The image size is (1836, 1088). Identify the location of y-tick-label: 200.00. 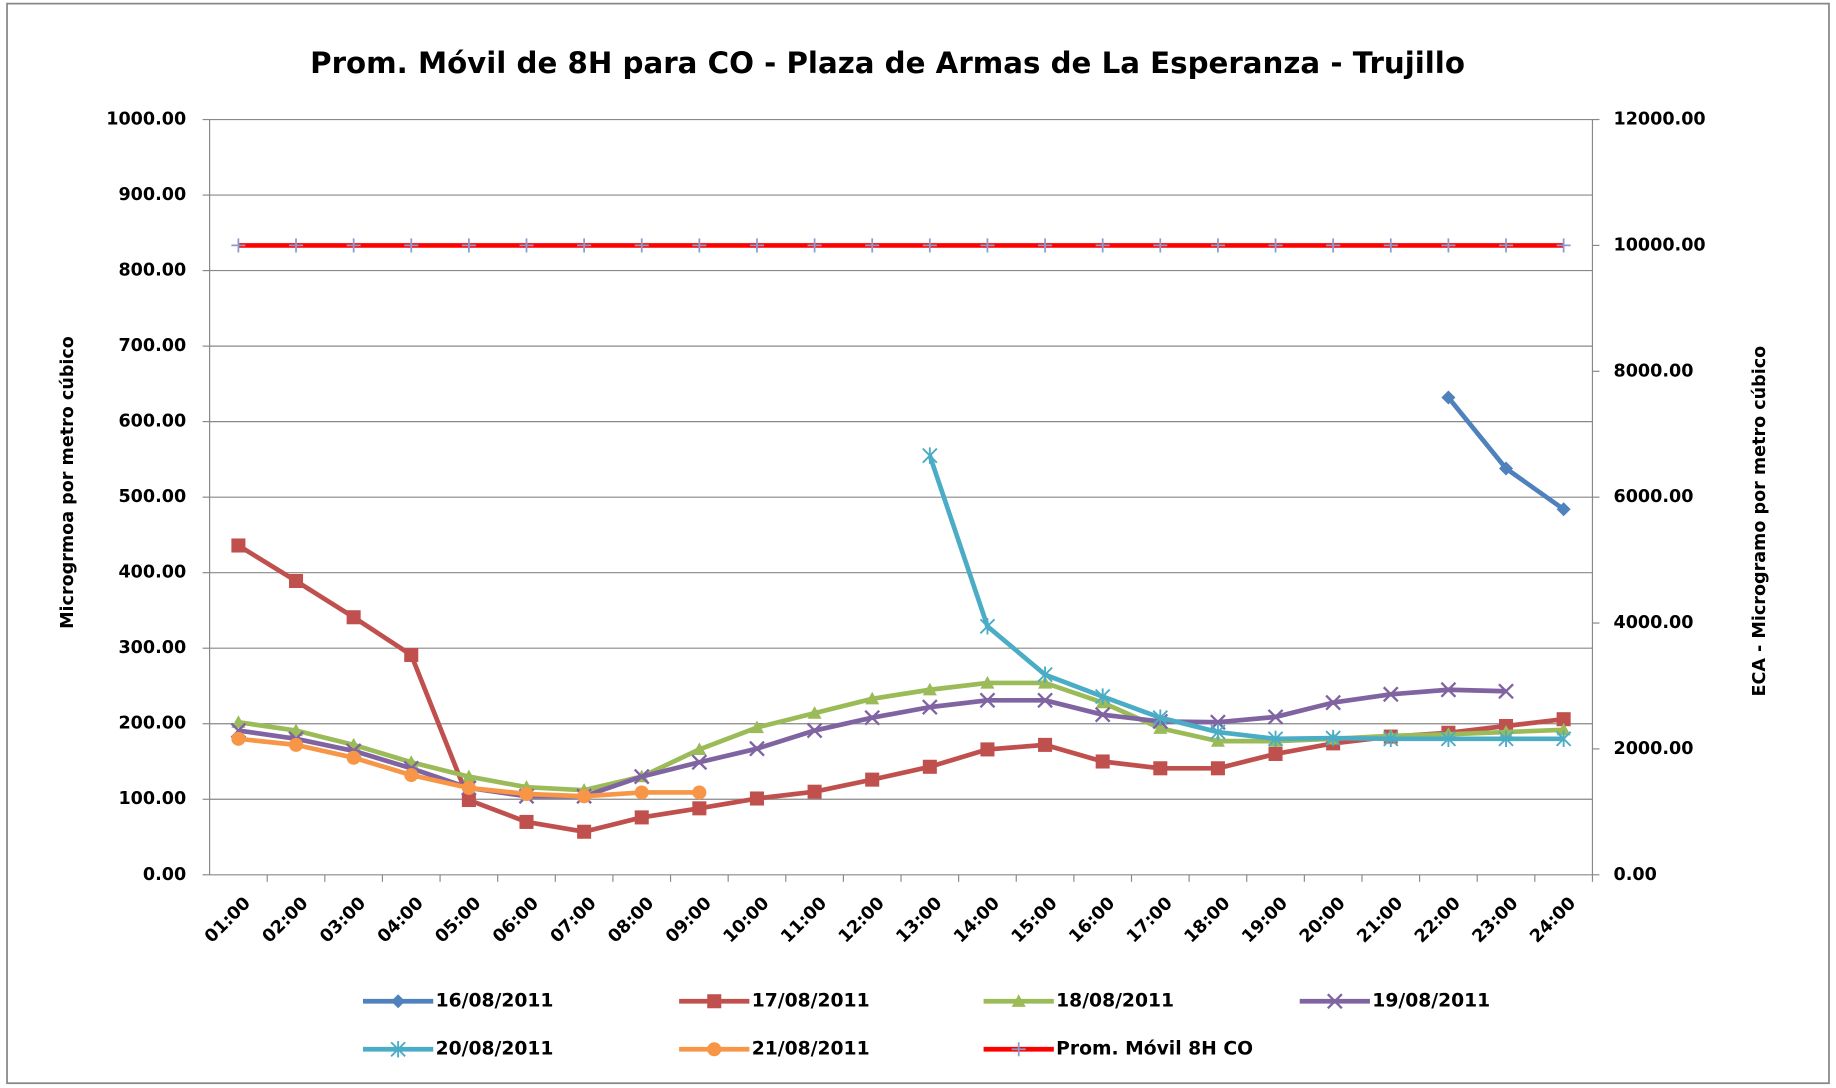
(152, 724).